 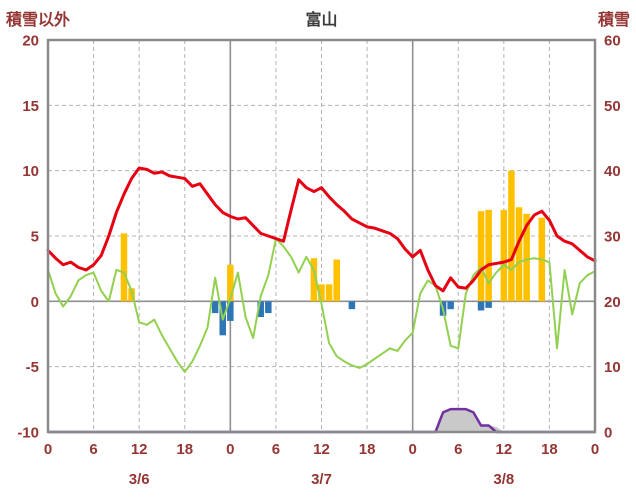 I want to click on left-tick-label: 20, so click(x=30, y=41).